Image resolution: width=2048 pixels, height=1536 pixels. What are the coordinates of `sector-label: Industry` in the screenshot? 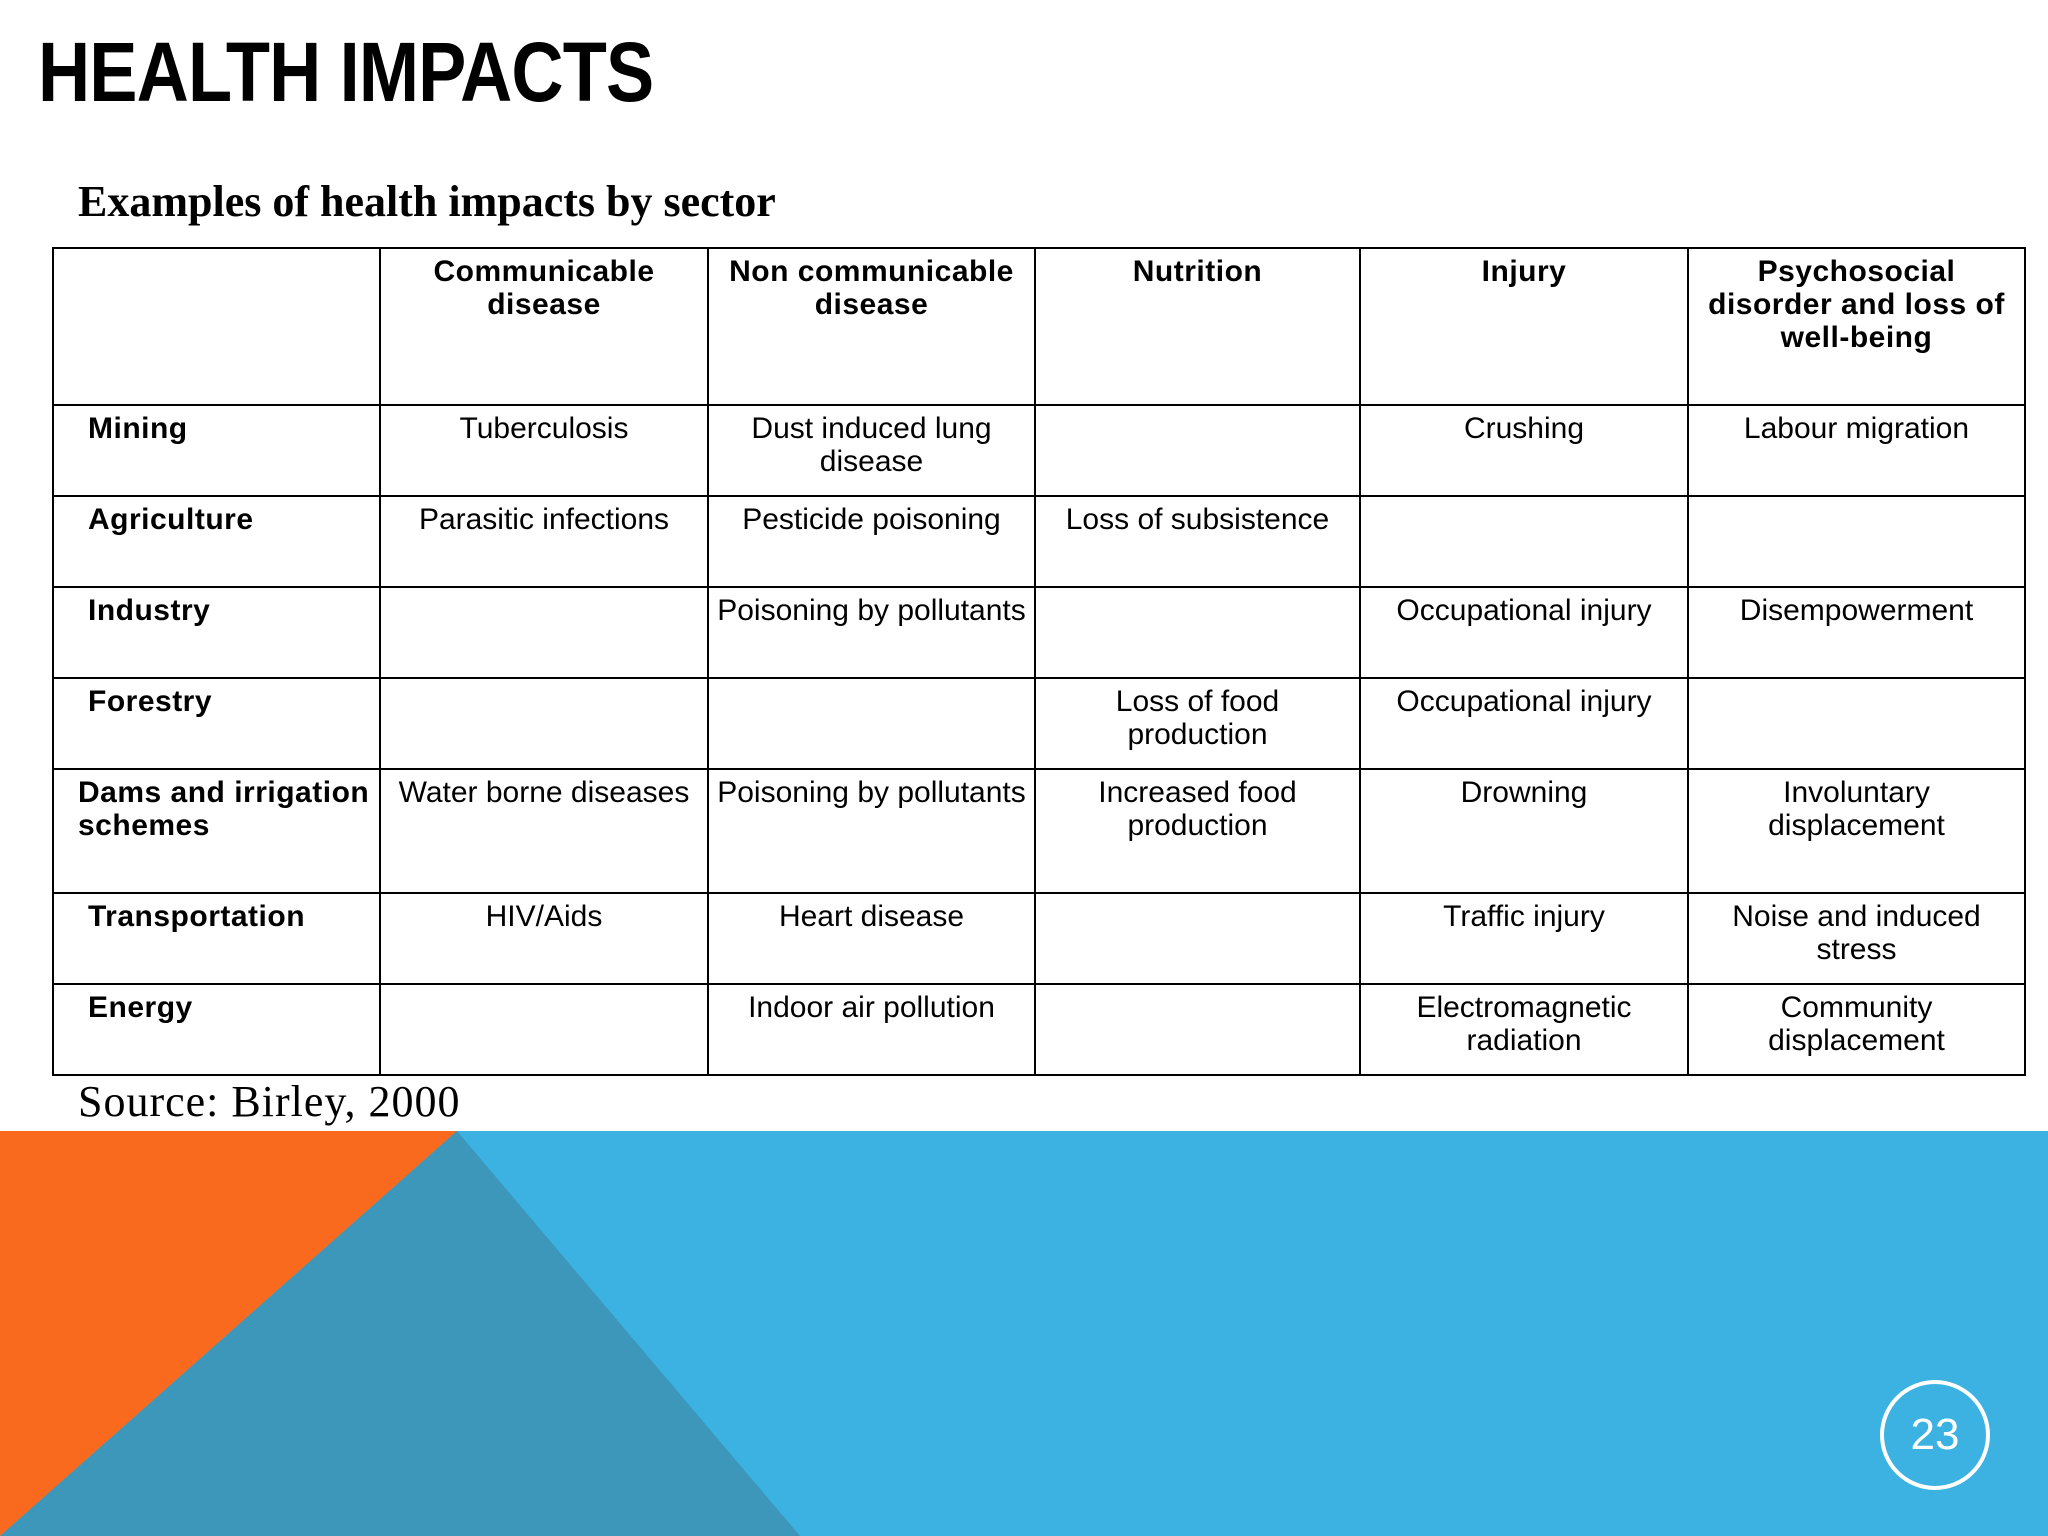 It's located at (216, 632).